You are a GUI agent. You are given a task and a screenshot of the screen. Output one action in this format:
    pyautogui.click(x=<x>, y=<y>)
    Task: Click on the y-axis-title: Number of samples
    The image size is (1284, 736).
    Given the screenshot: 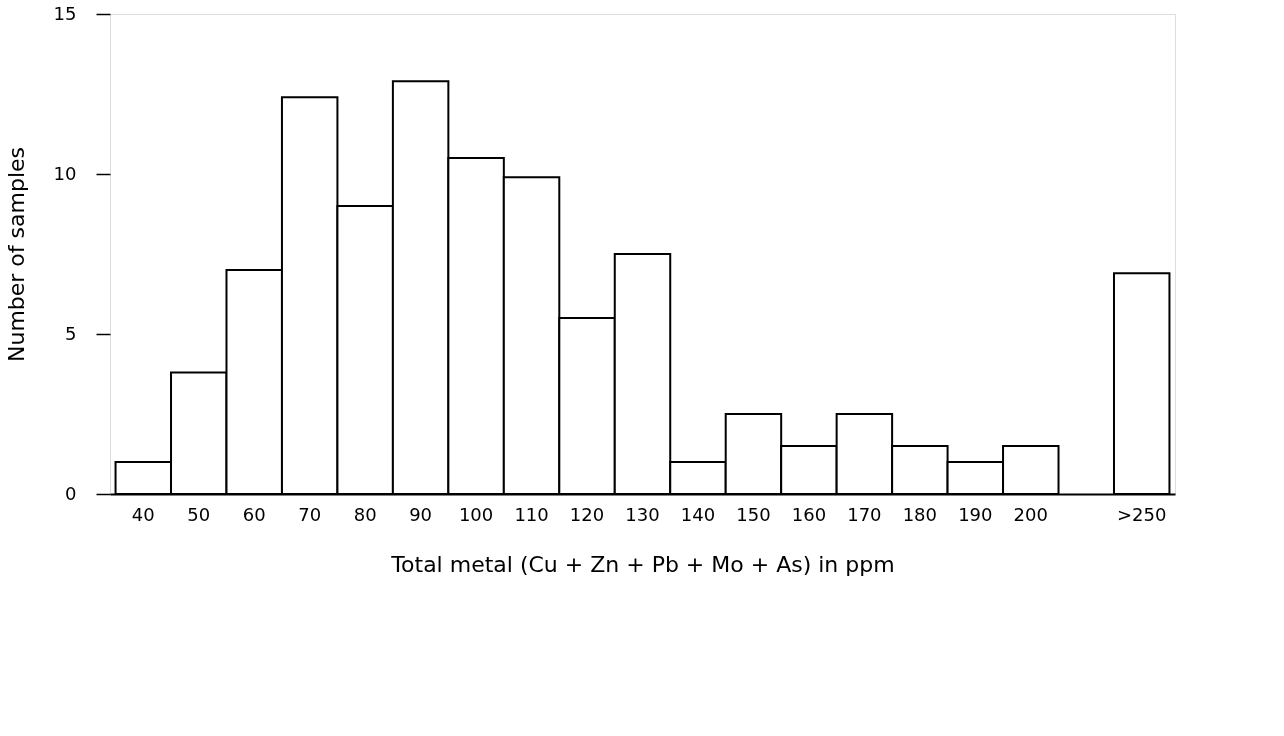 What is the action you would take?
    pyautogui.click(x=16, y=254)
    